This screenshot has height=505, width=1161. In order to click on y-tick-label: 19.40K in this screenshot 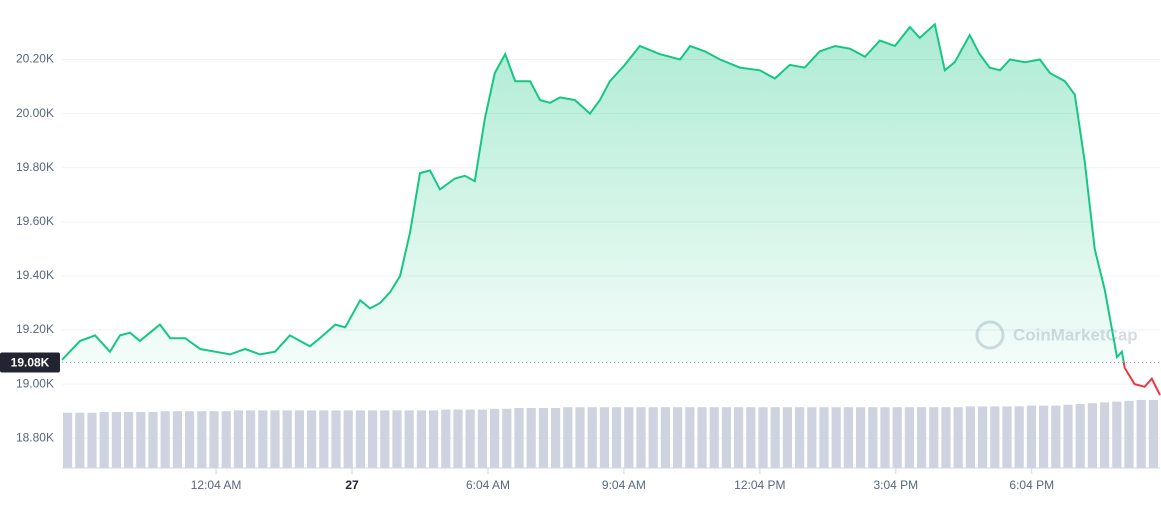, I will do `click(35, 275)`.